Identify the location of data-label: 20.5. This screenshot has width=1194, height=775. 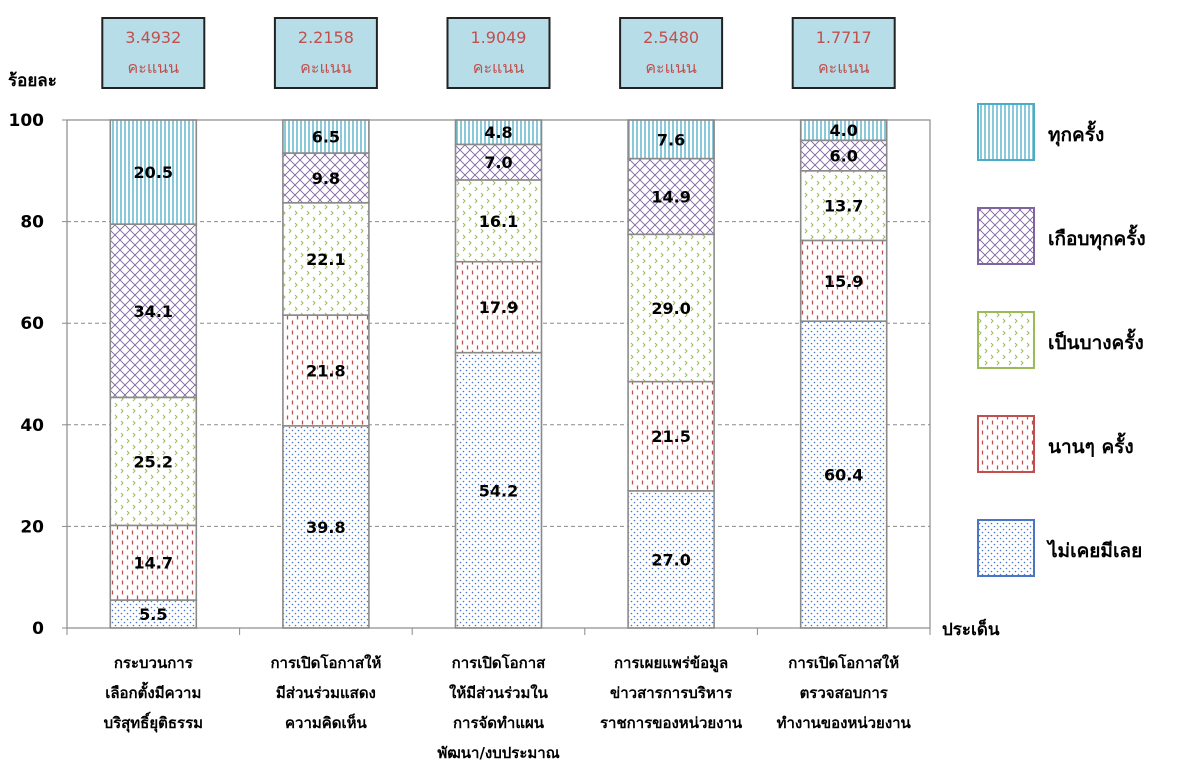
(153, 172).